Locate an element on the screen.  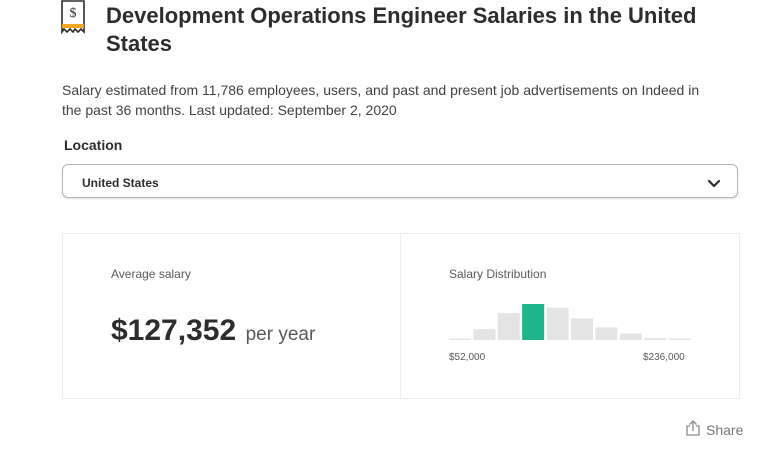
chevron-down-icon is located at coordinates (714, 182).